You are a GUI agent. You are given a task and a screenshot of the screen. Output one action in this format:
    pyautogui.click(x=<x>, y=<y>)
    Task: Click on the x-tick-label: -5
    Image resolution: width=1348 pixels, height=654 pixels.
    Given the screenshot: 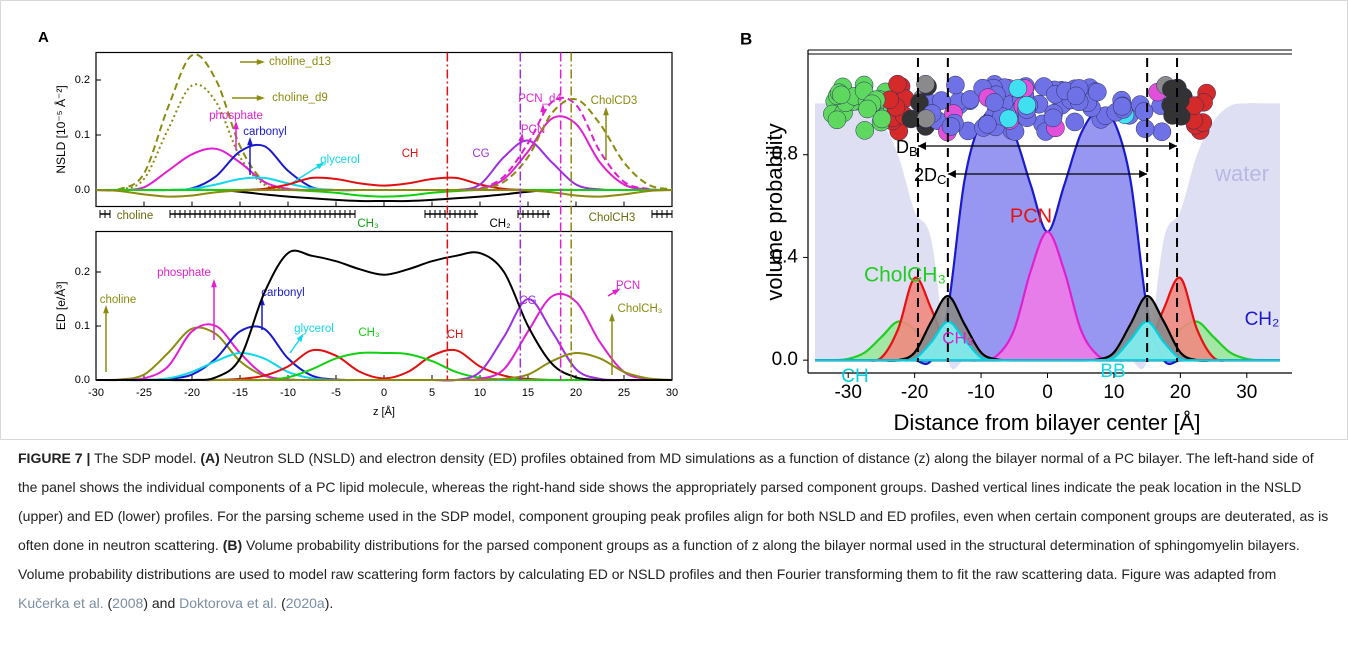 What is the action you would take?
    pyautogui.click(x=336, y=393)
    